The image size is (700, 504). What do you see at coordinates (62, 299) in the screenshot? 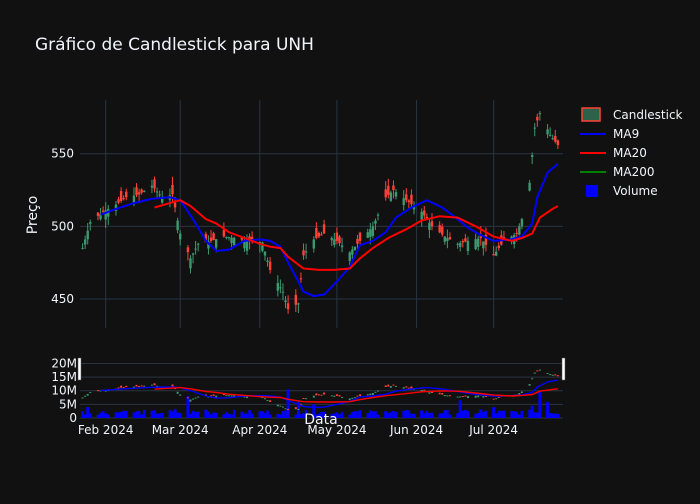
I see `price-tick-label: 450` at bounding box center [62, 299].